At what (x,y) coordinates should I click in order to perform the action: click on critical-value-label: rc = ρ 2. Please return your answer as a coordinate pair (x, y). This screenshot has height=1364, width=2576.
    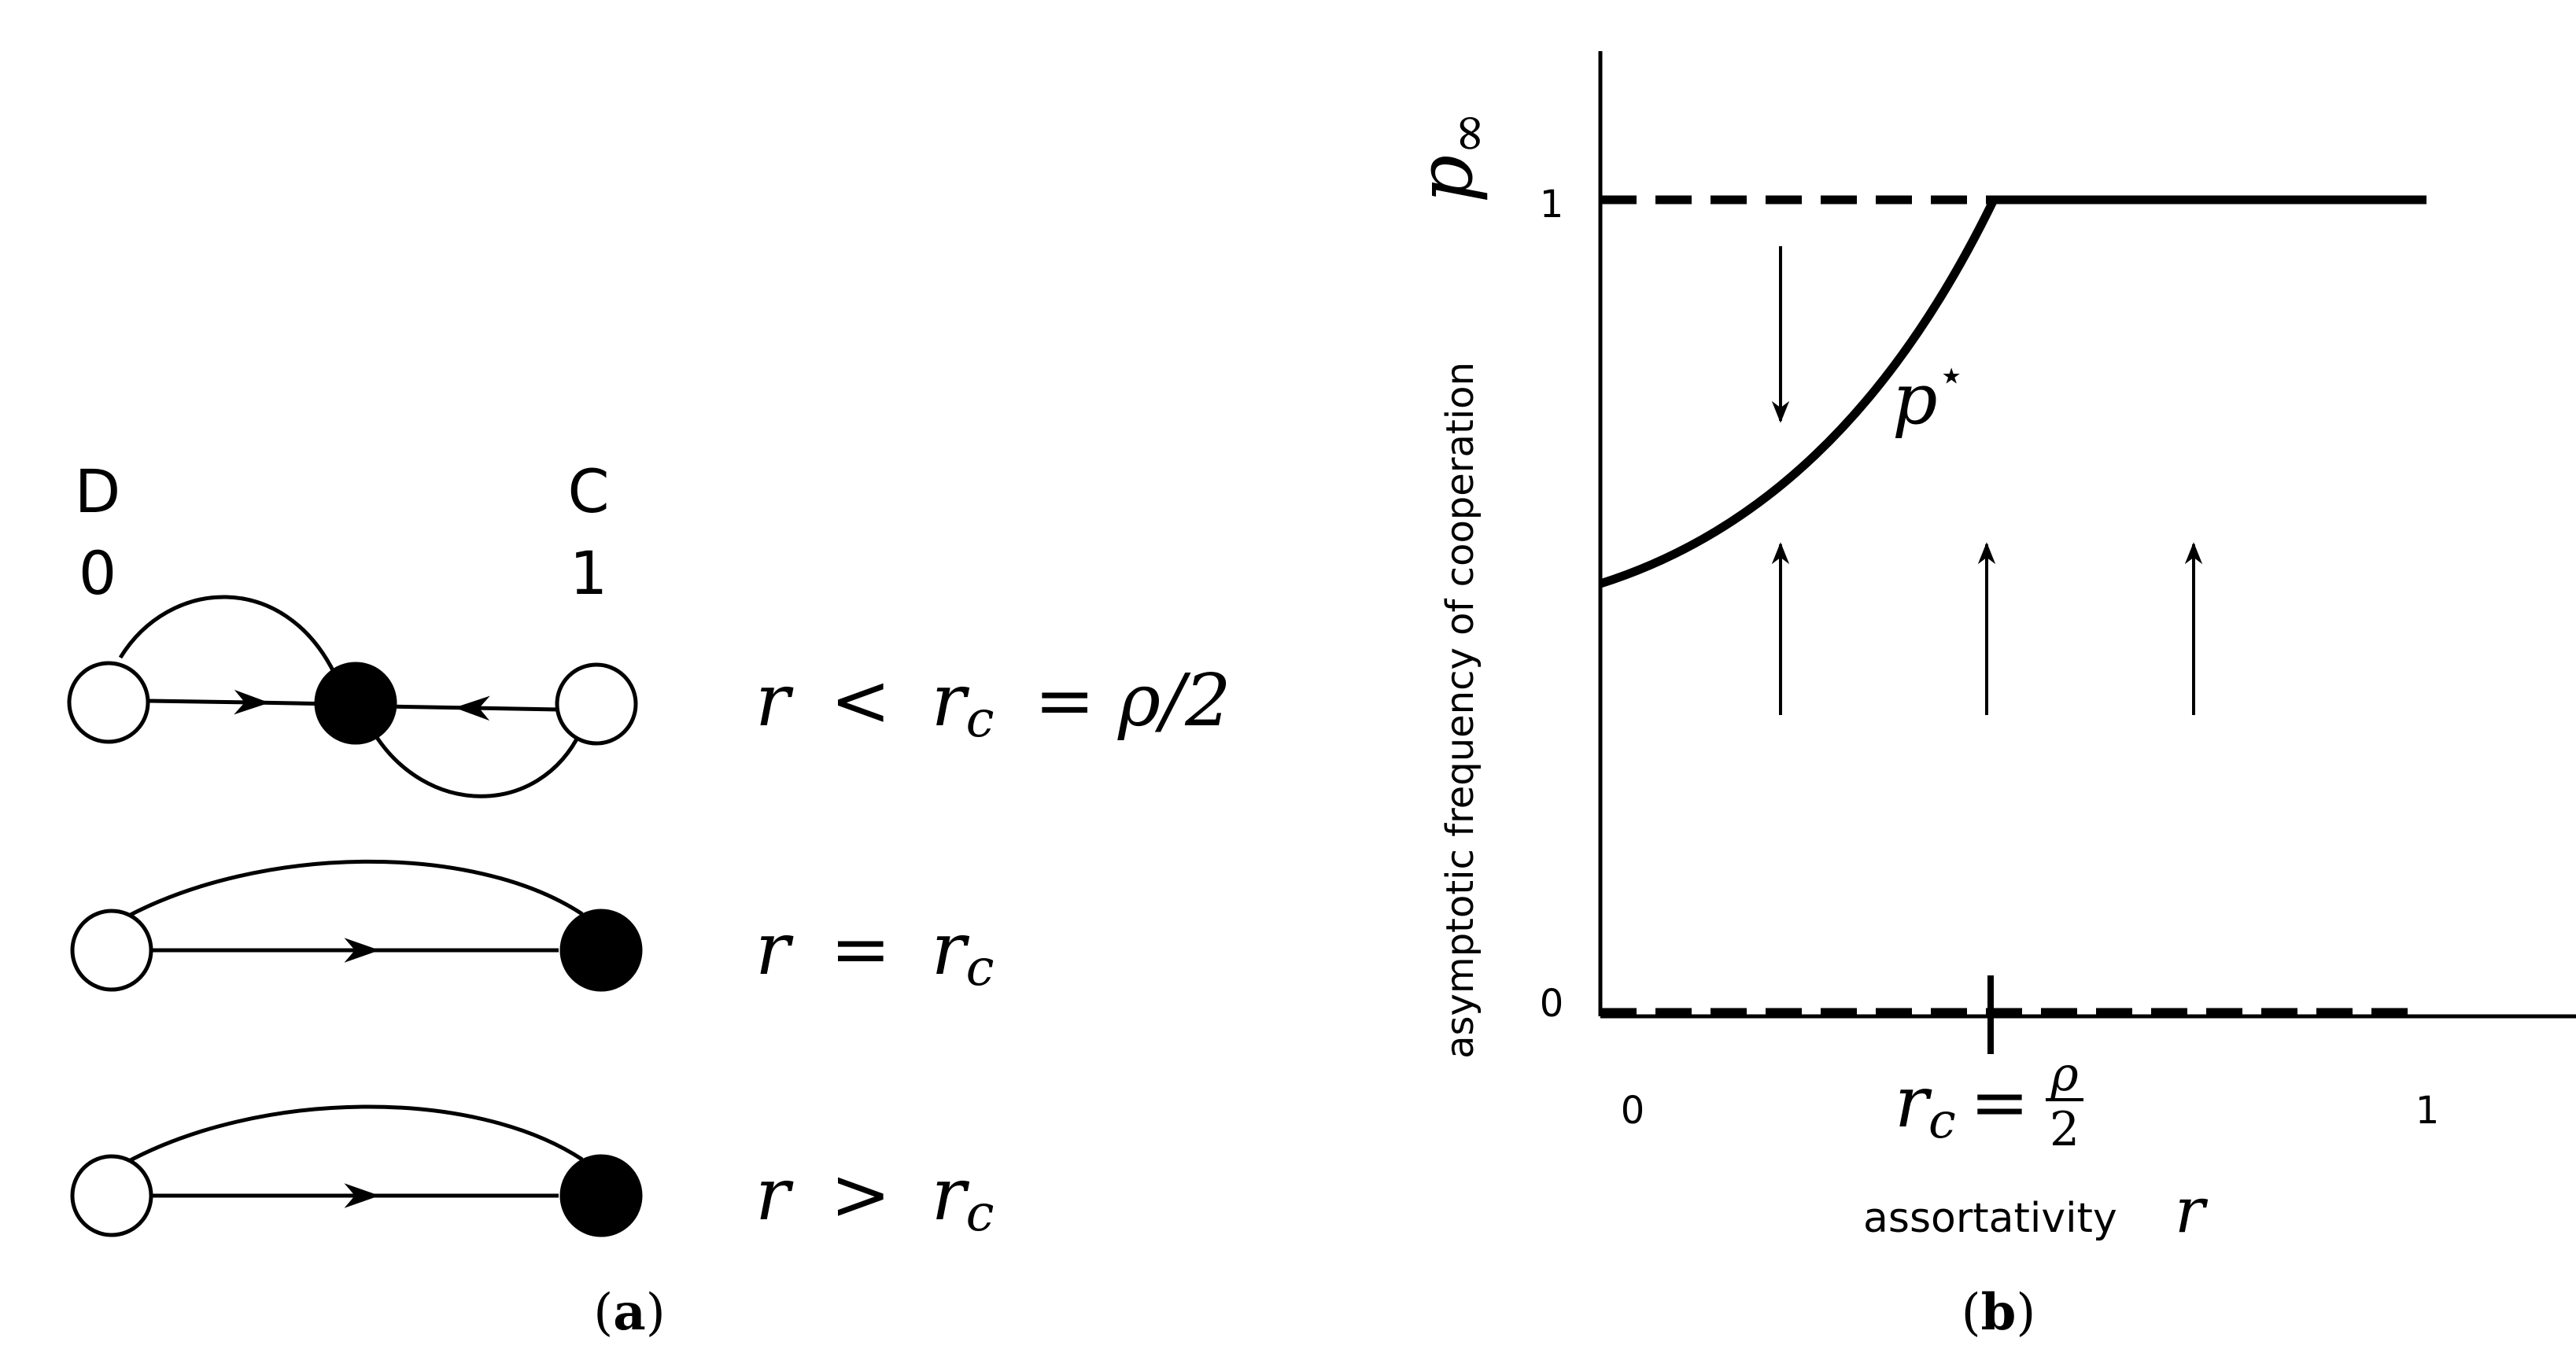
    Looking at the image, I should click on (1989, 1102).